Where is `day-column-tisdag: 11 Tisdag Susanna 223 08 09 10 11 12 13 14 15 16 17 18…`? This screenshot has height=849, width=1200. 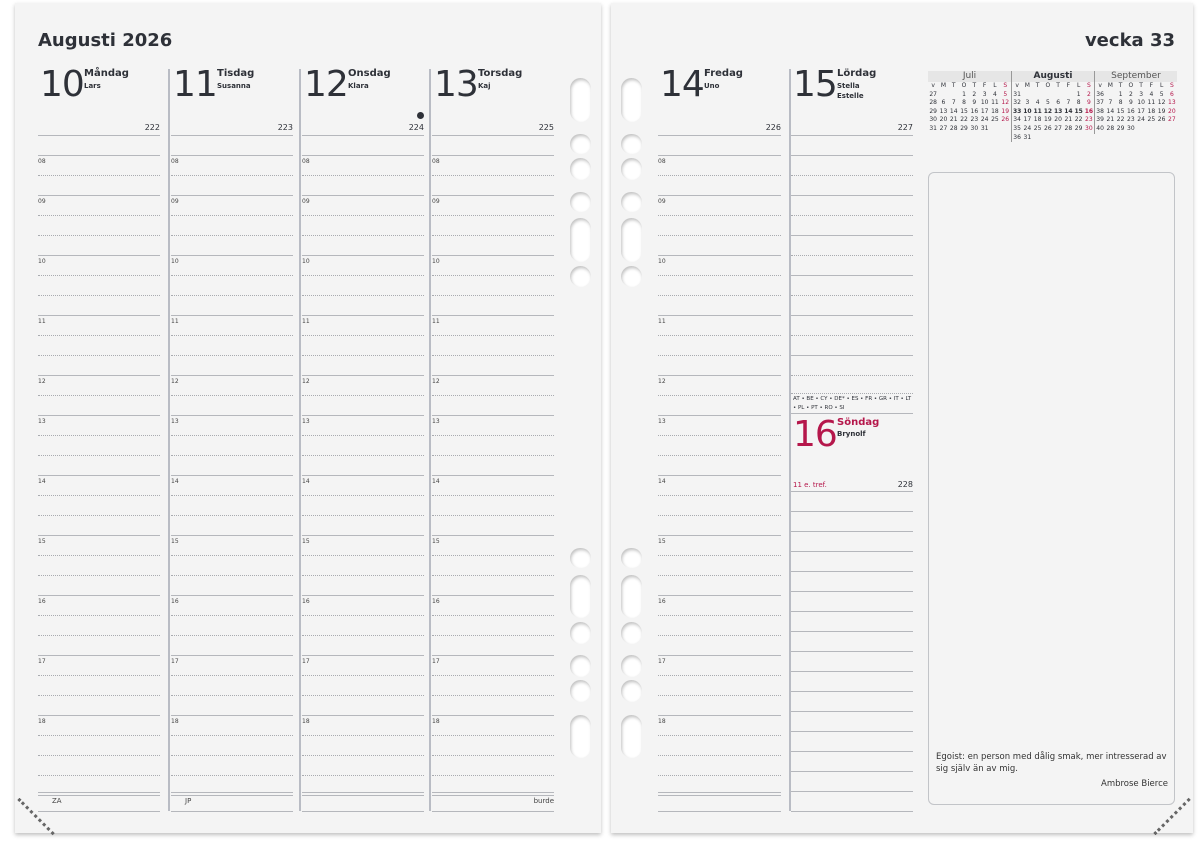
day-column-tisdag: 11 Tisdag Susanna 223 08 09 10 11 12 13 14 15 16 17 18… is located at coordinates (232, 438).